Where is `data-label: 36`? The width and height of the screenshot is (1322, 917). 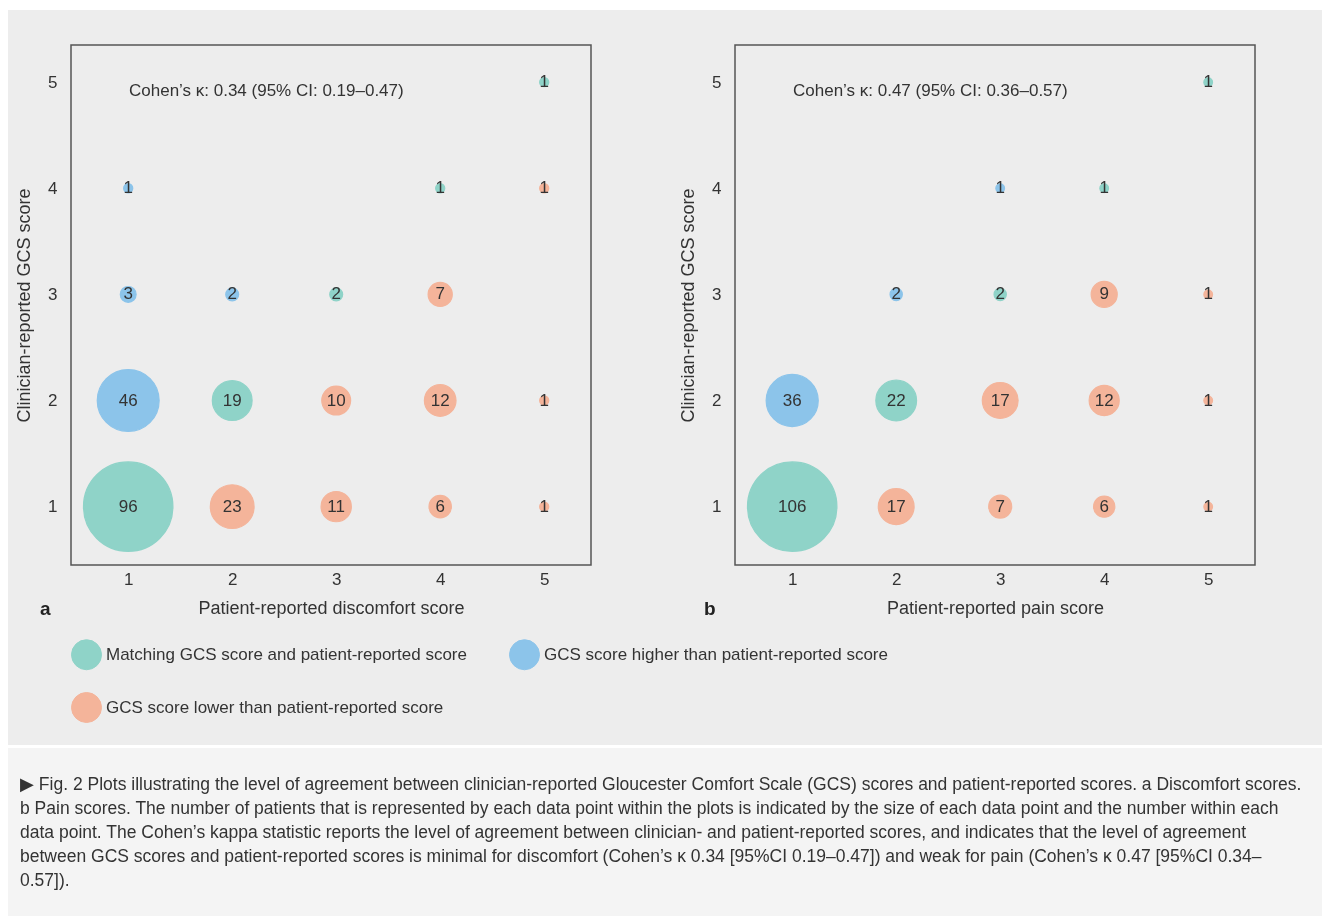
data-label: 36 is located at coordinates (792, 400).